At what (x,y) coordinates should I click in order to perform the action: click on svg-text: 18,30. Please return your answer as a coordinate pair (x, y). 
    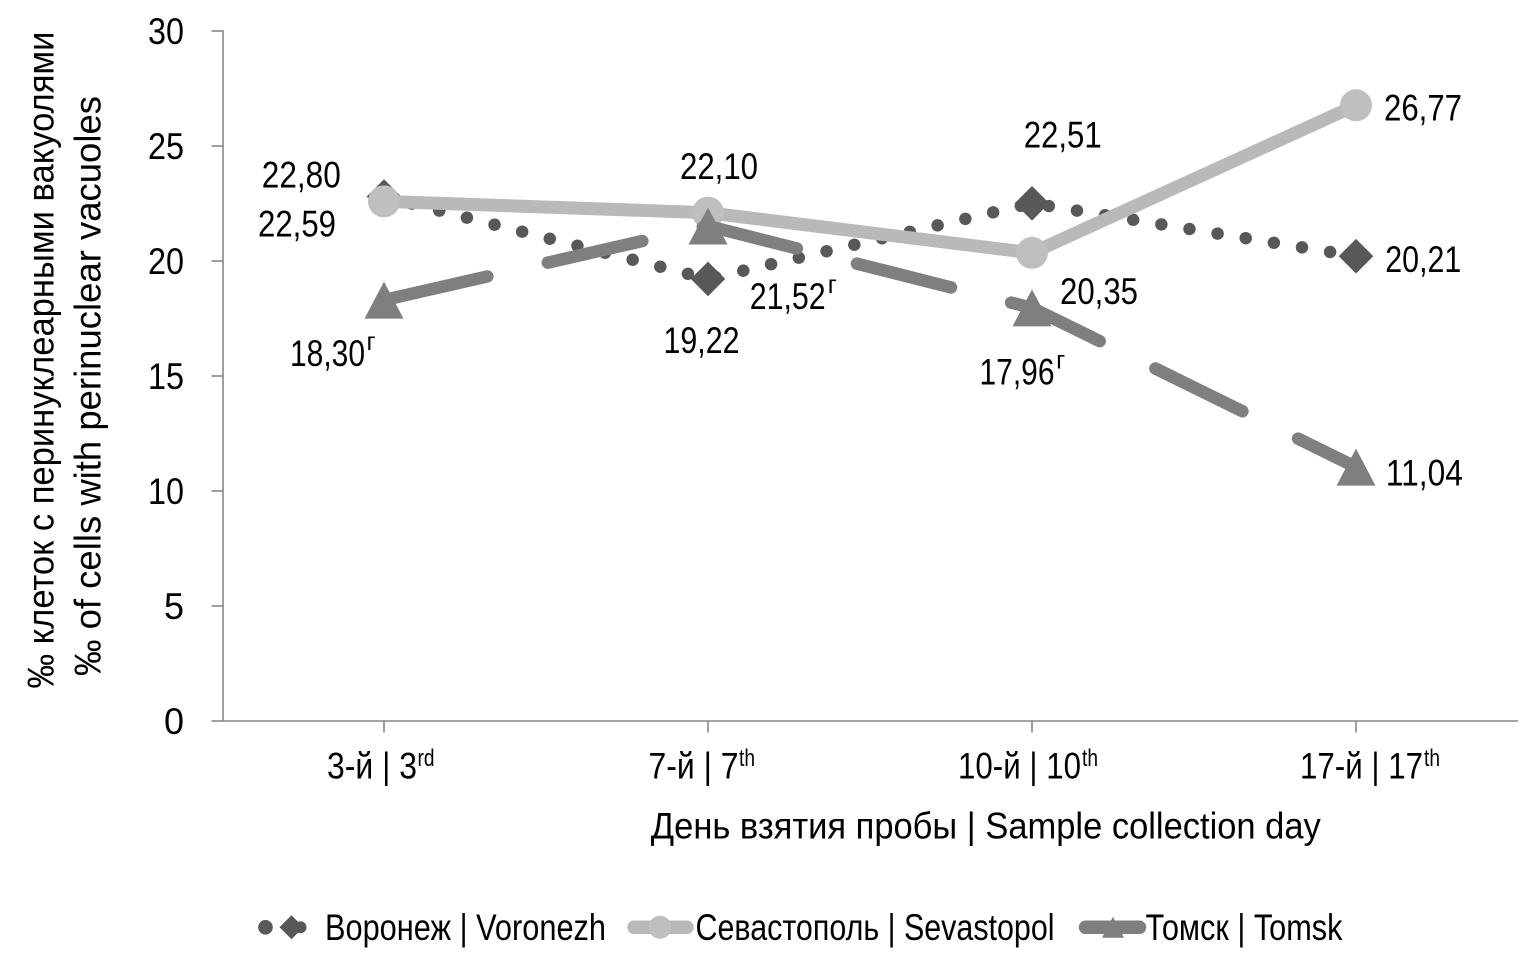
    Looking at the image, I should click on (327, 353).